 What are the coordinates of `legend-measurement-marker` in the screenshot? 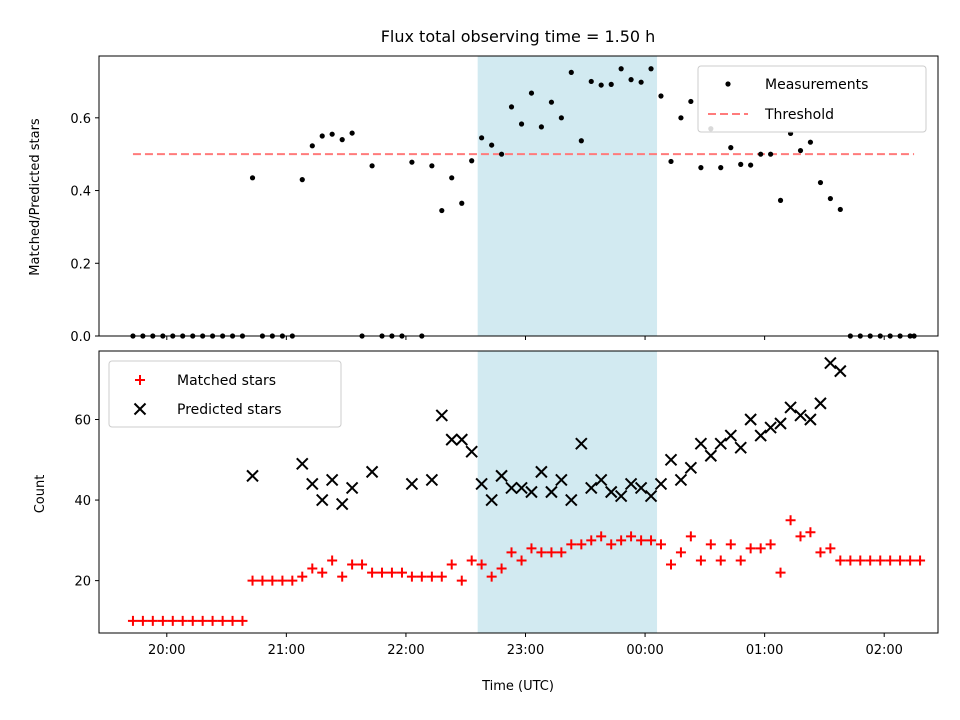 It's located at (728, 84).